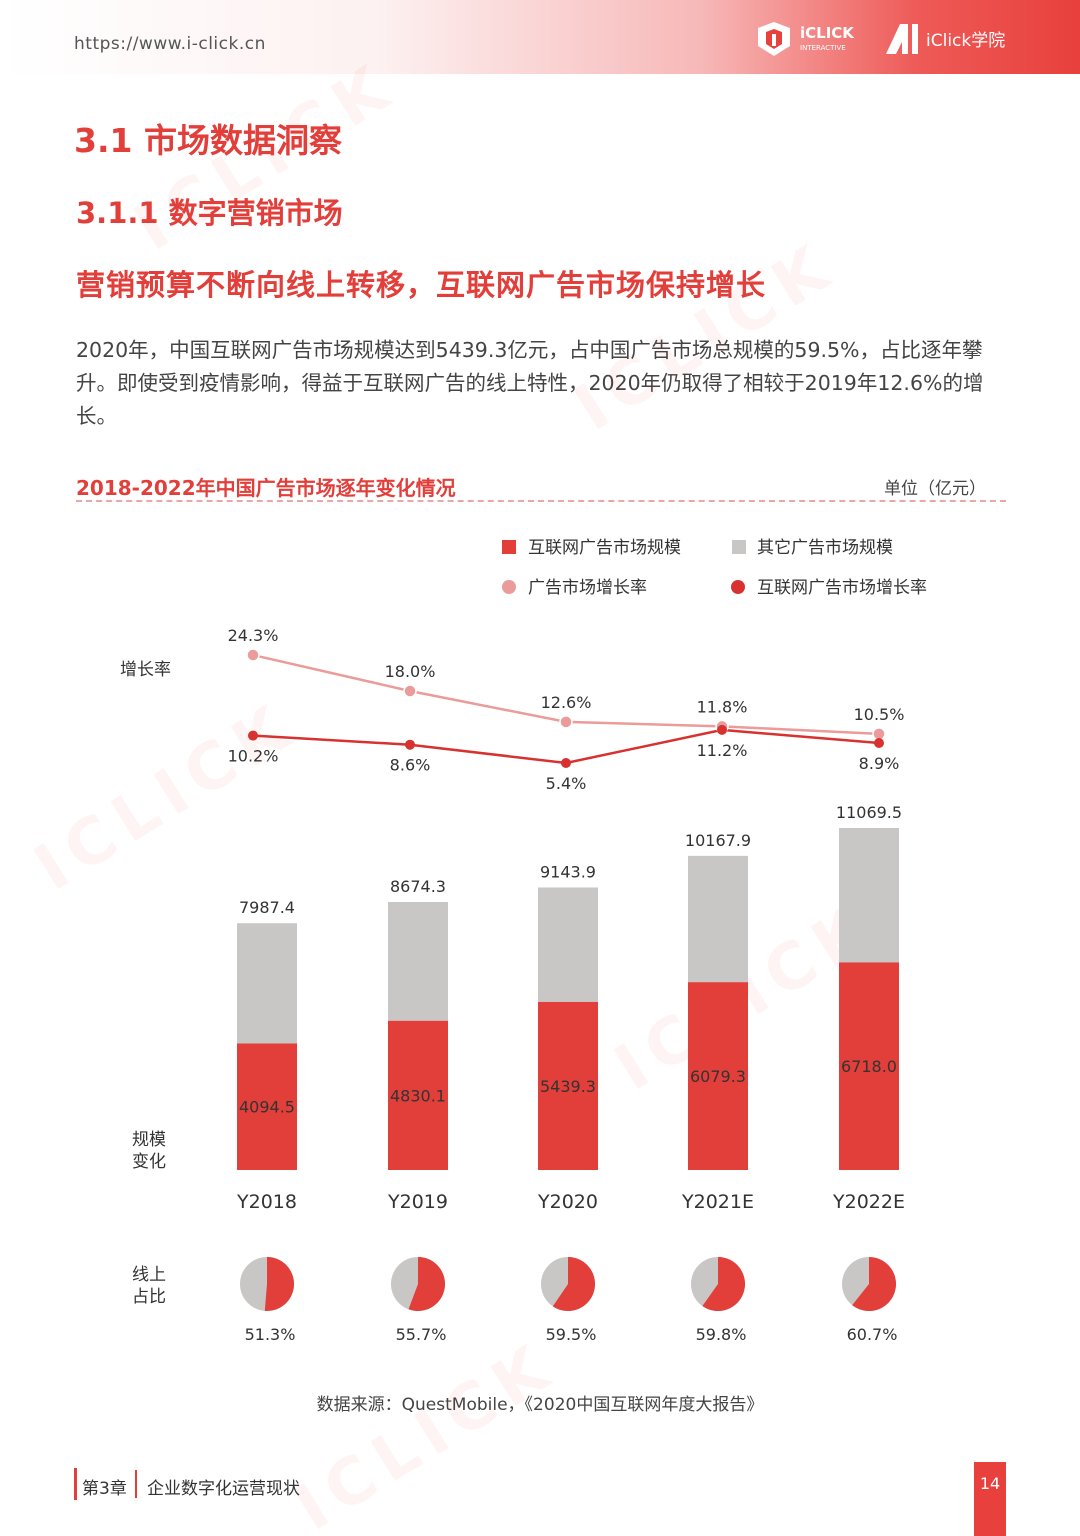 The image size is (1080, 1536). Describe the element at coordinates (418, 886) in the screenshot. I see `total-value-label: 8674.3` at that location.